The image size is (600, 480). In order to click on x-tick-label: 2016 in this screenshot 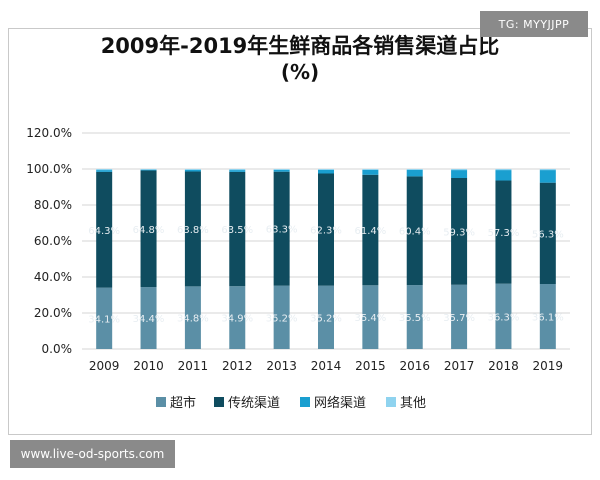, I will do `click(414, 366)`.